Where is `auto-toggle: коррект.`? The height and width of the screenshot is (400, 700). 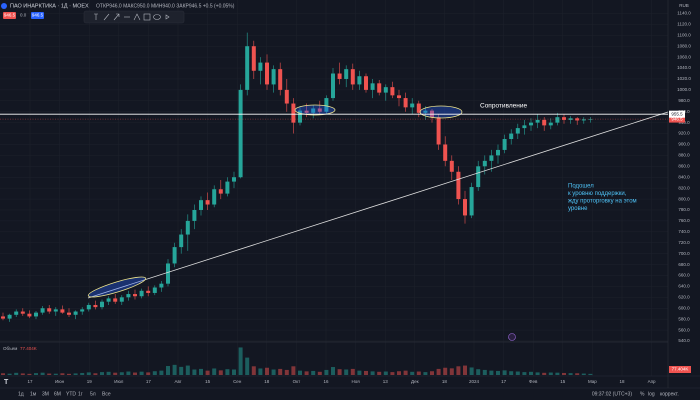 auto-toggle: коррект. is located at coordinates (669, 394).